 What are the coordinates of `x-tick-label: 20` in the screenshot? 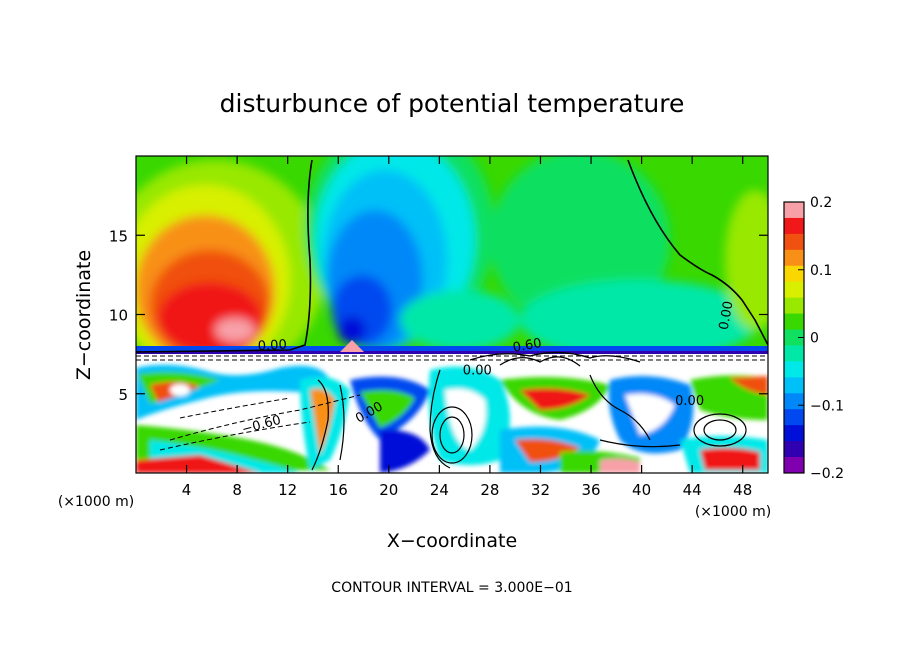 It's located at (388, 490).